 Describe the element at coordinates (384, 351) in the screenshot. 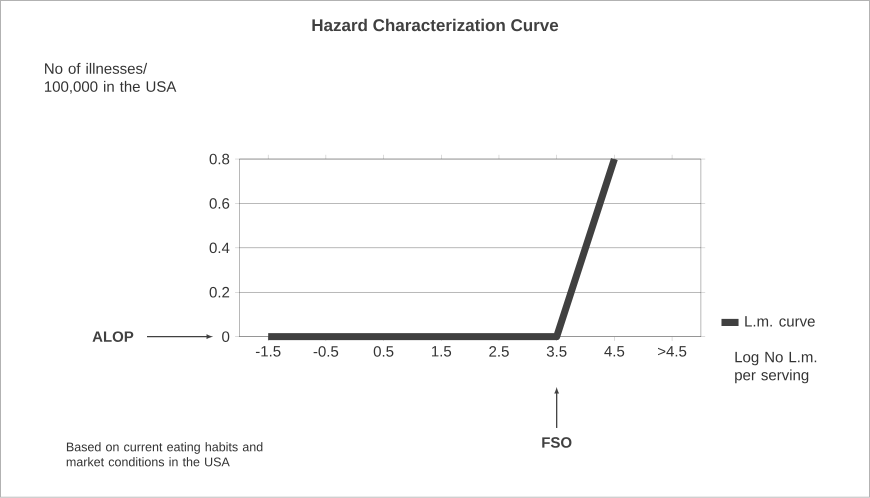

I see `x-tick-label: 0.5` at that location.